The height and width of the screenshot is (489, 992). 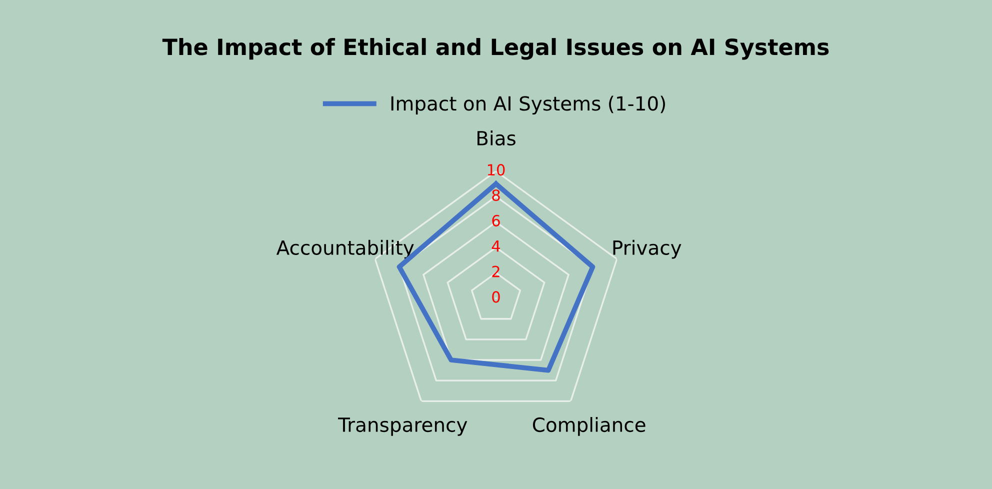 What do you see at coordinates (589, 426) in the screenshot?
I see `spoke-label: Compliance` at bounding box center [589, 426].